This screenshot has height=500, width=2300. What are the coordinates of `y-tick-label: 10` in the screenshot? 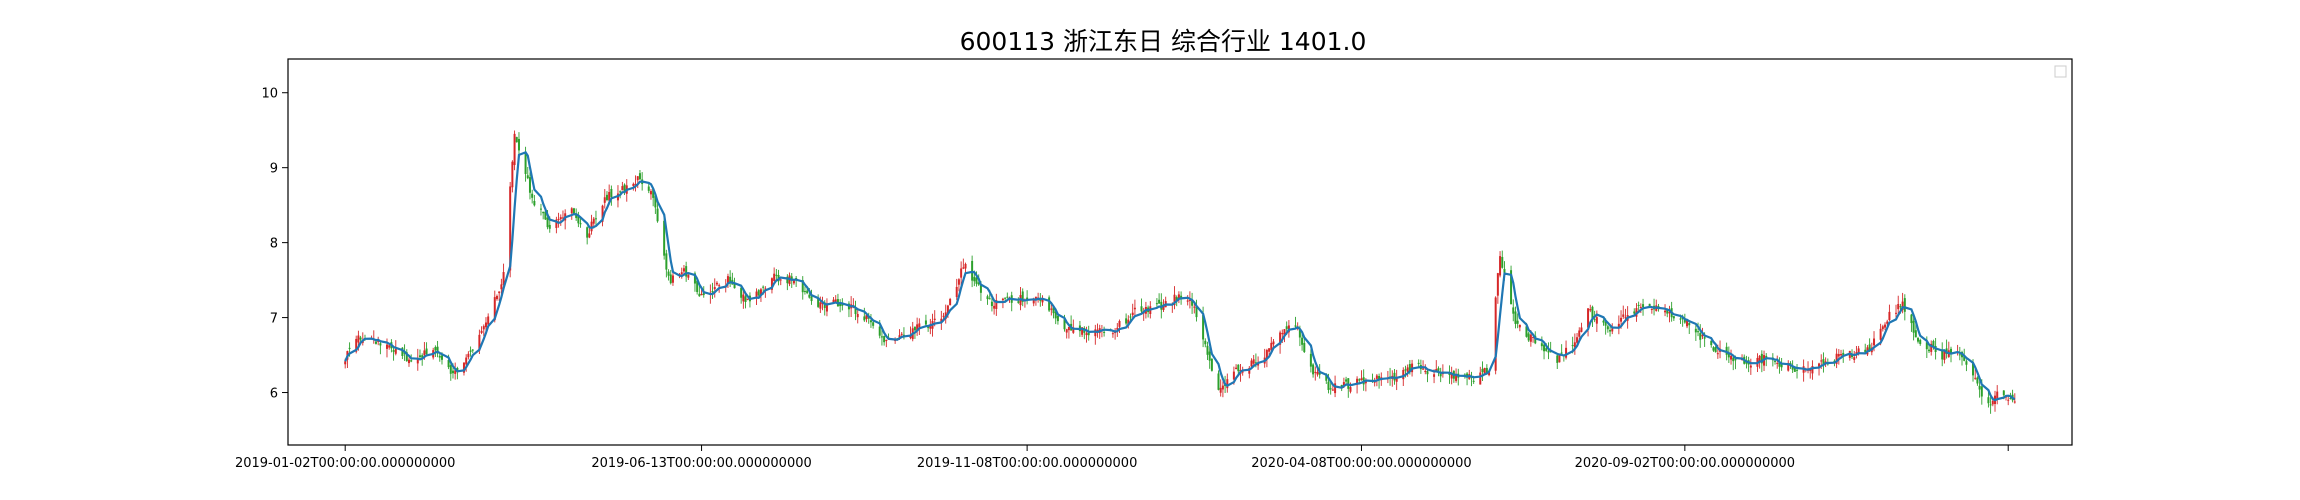 It's located at (269, 94).